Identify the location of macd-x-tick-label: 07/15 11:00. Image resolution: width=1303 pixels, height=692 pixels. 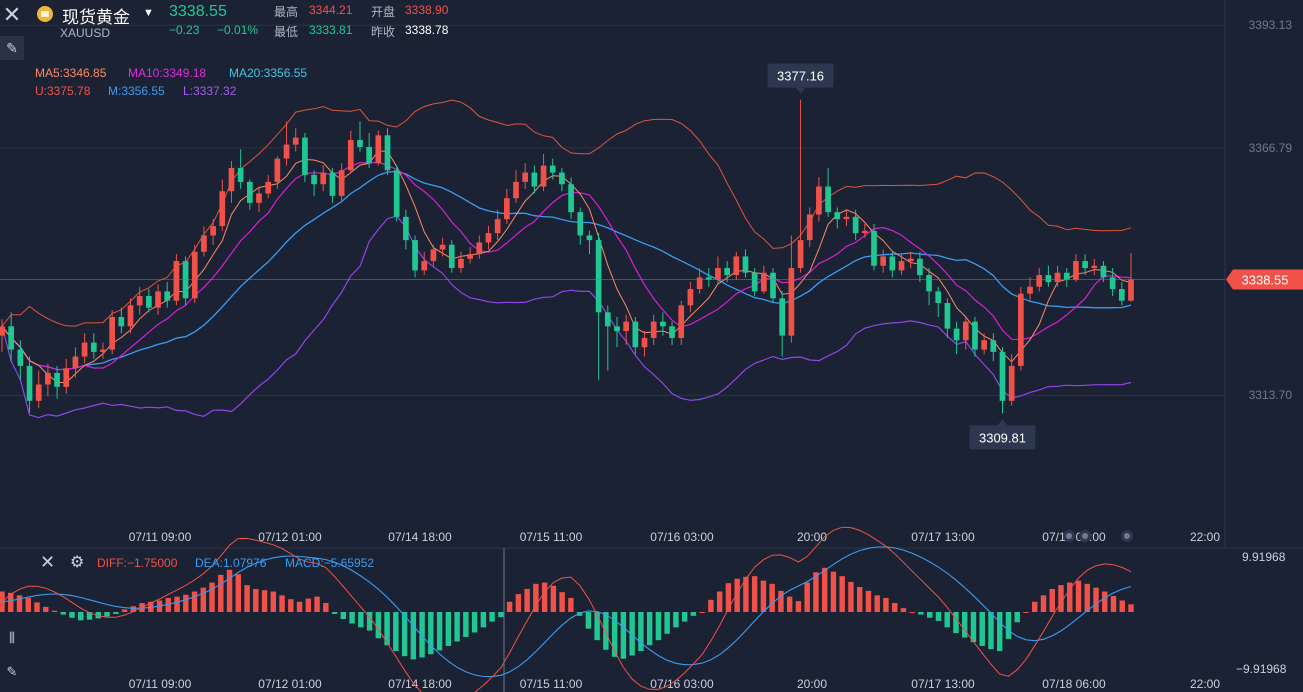
(551, 684).